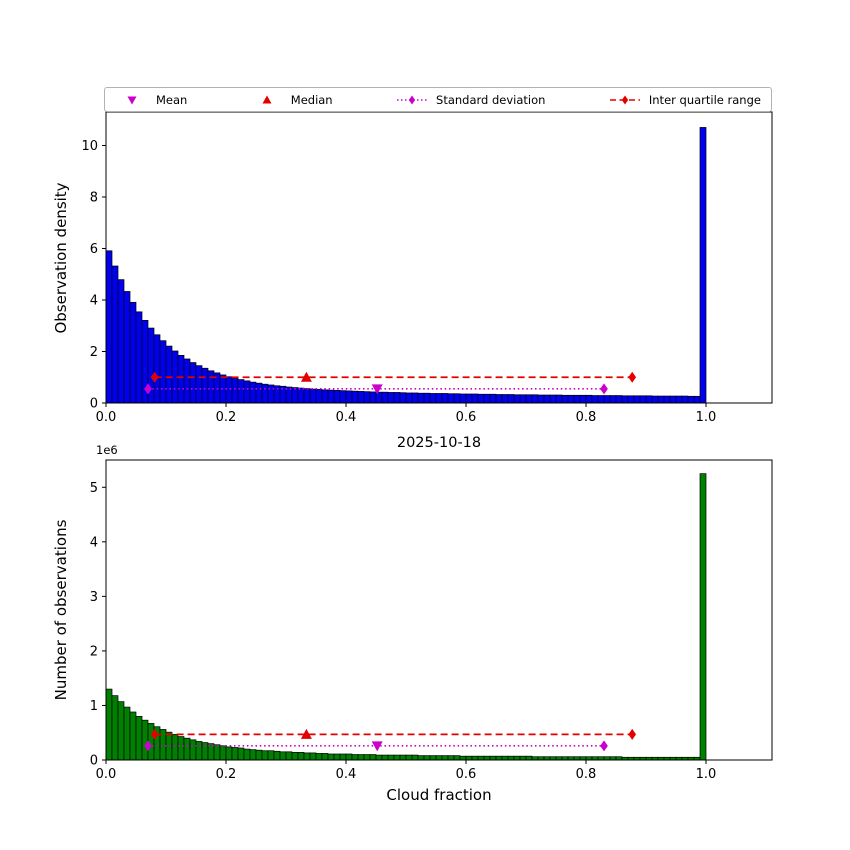  Describe the element at coordinates (704, 99) in the screenshot. I see `legend-label: Inter quartile range` at that location.